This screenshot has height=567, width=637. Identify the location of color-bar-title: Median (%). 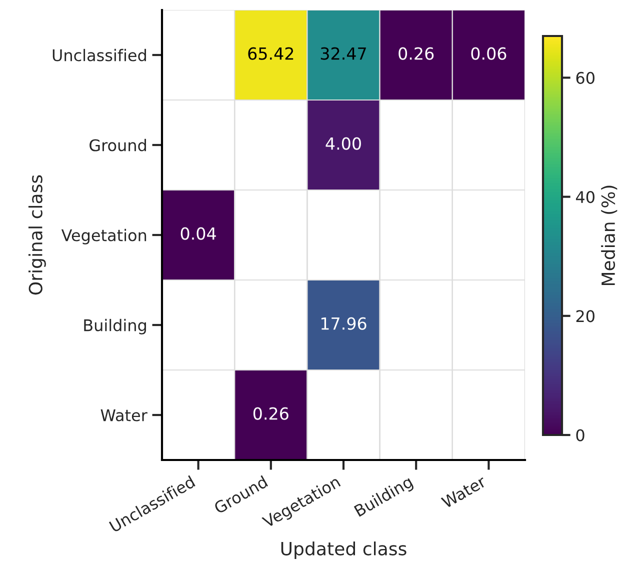
(609, 236).